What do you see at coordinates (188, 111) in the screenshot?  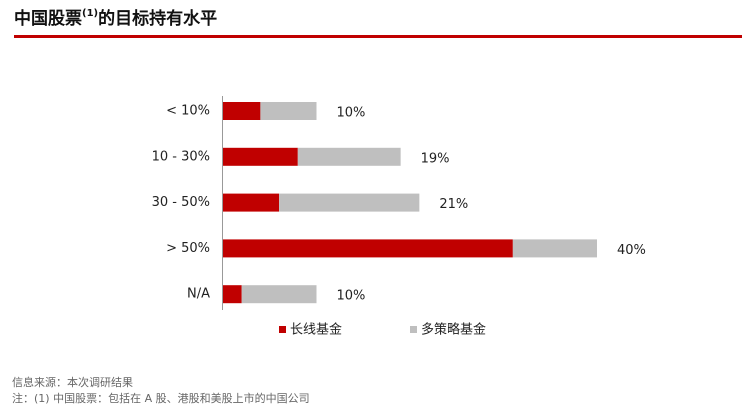 I see `y-tick-label: < 10%` at bounding box center [188, 111].